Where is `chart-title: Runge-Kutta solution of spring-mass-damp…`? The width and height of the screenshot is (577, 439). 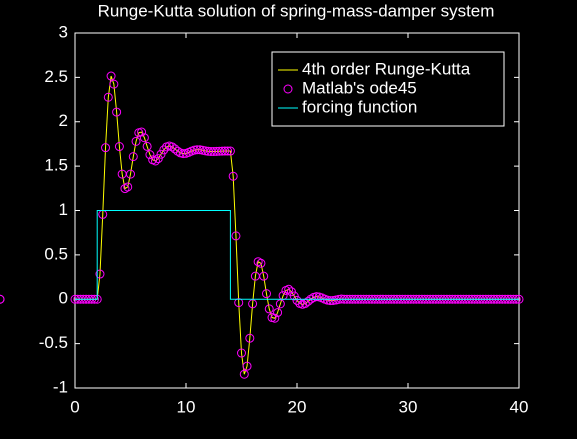
chart-title: Runge-Kutta solution of spring-mass-damp… is located at coordinates (296, 10).